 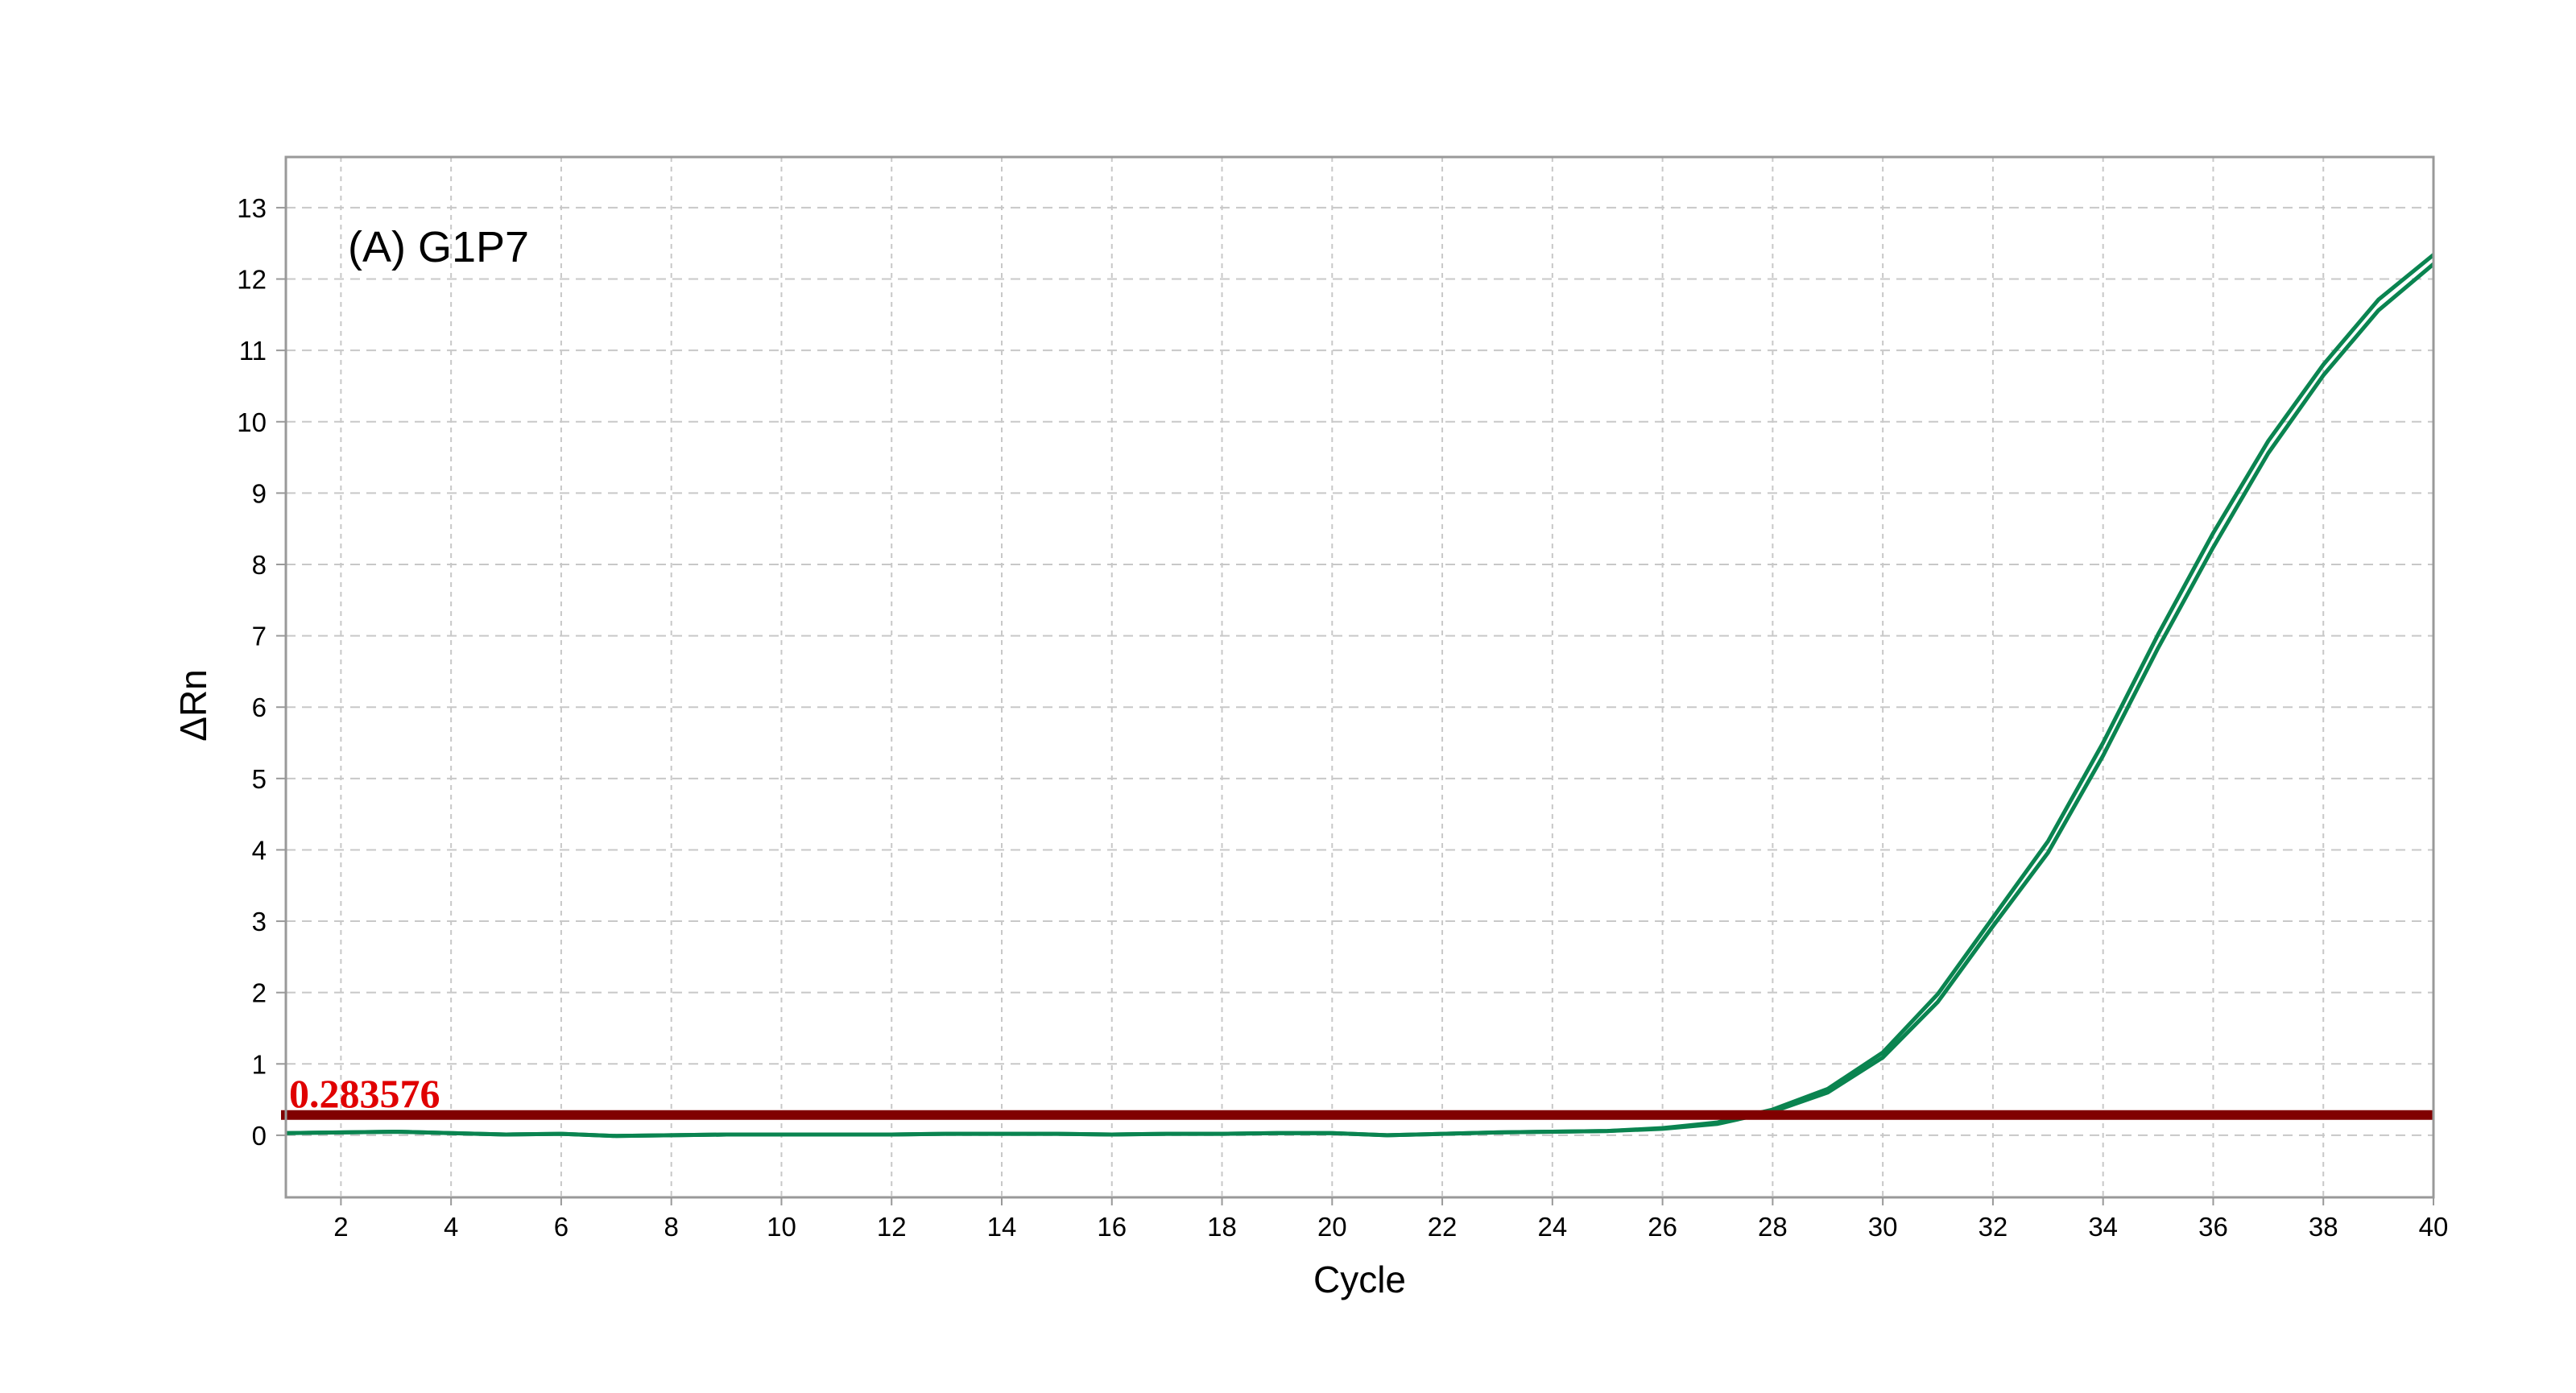 What do you see at coordinates (260, 707) in the screenshot?
I see `y-tick-label: 6` at bounding box center [260, 707].